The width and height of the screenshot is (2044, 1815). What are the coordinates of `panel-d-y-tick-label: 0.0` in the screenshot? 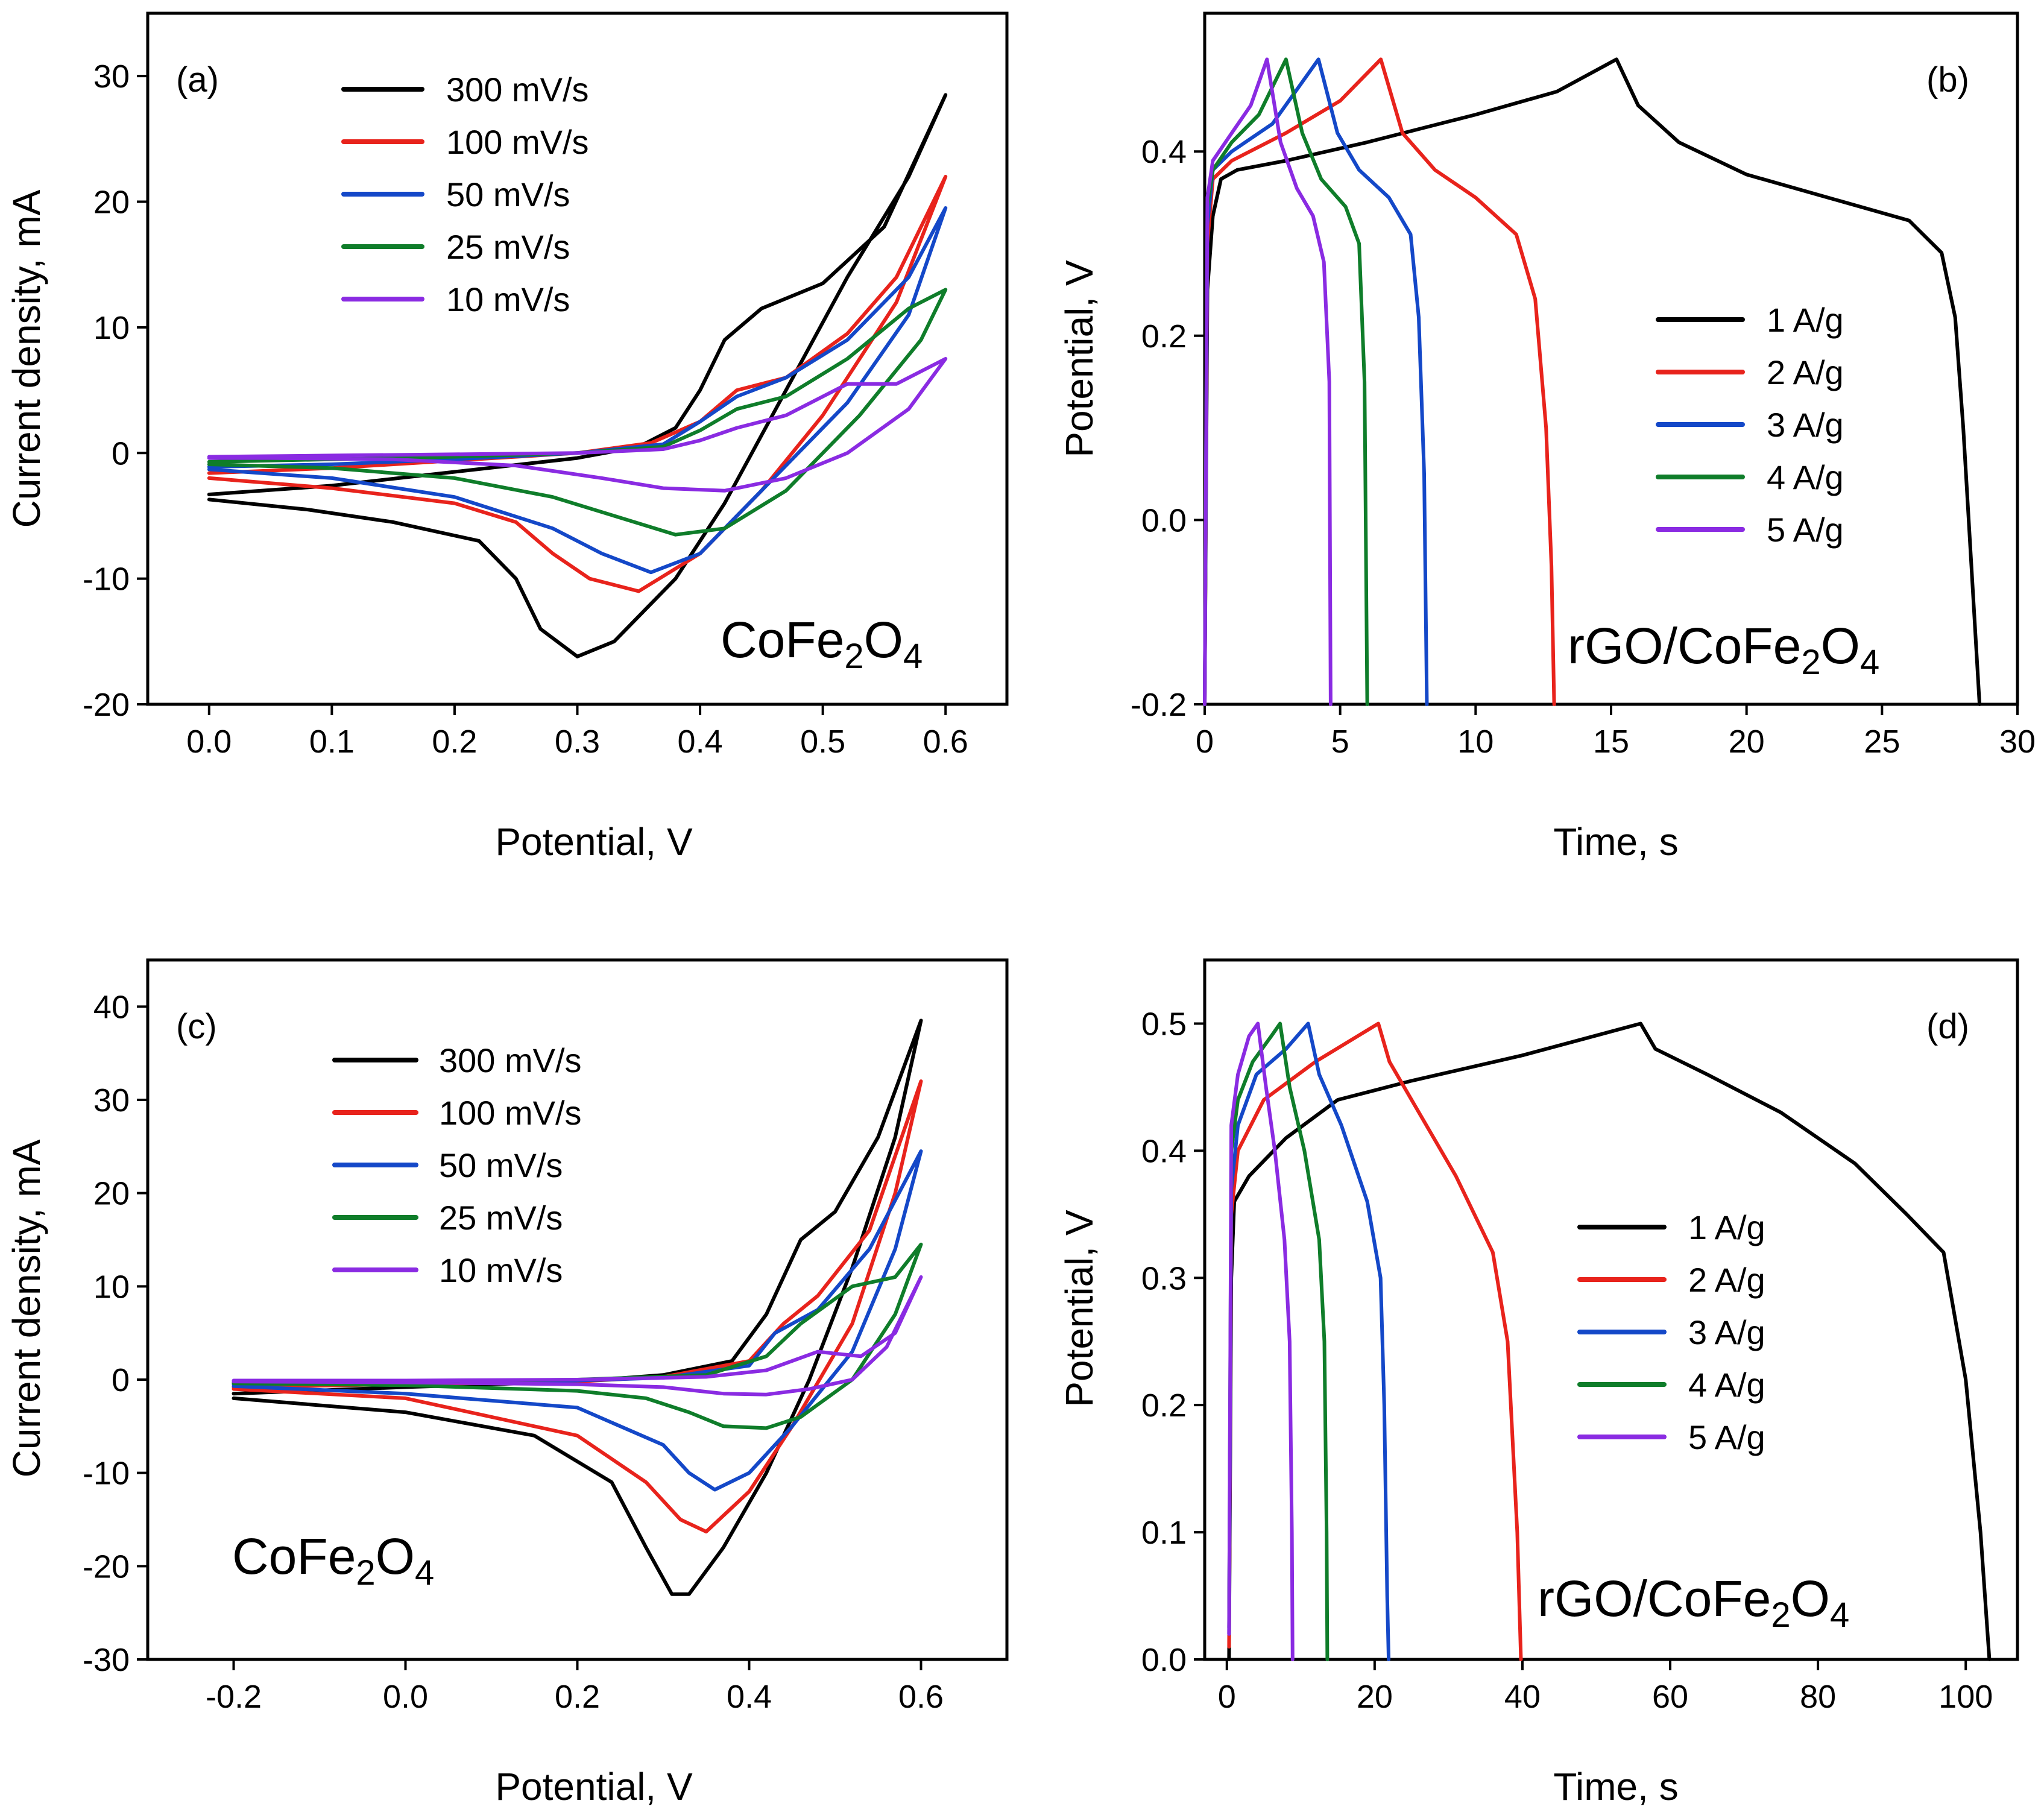 It's located at (1164, 1660).